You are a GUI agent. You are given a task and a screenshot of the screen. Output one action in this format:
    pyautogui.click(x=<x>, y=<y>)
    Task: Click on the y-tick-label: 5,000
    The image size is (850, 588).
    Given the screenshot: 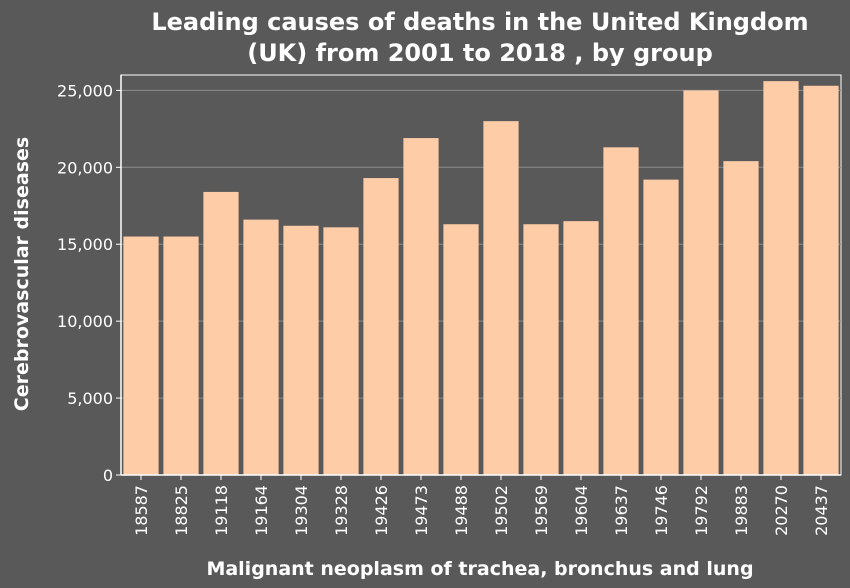 What is the action you would take?
    pyautogui.click(x=90, y=398)
    